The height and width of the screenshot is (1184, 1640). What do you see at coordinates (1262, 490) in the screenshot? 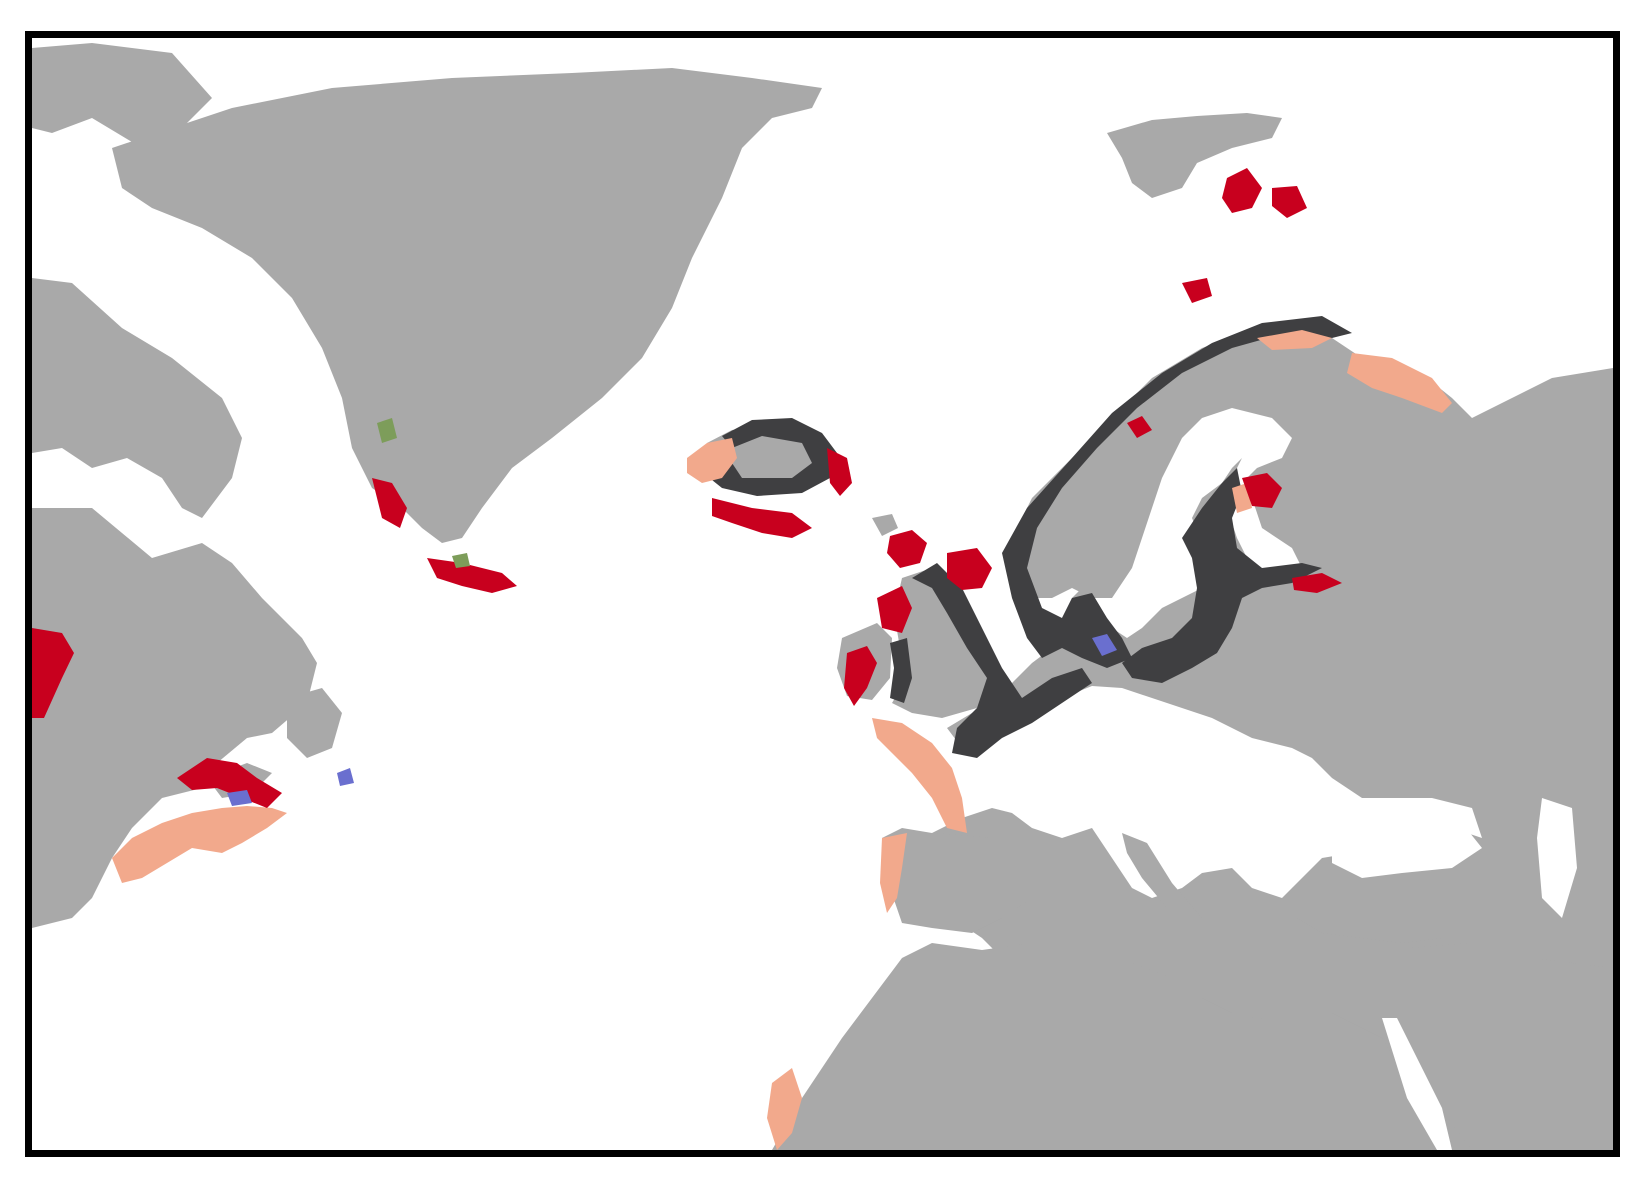
I see `zone-red-bothnia-north` at bounding box center [1262, 490].